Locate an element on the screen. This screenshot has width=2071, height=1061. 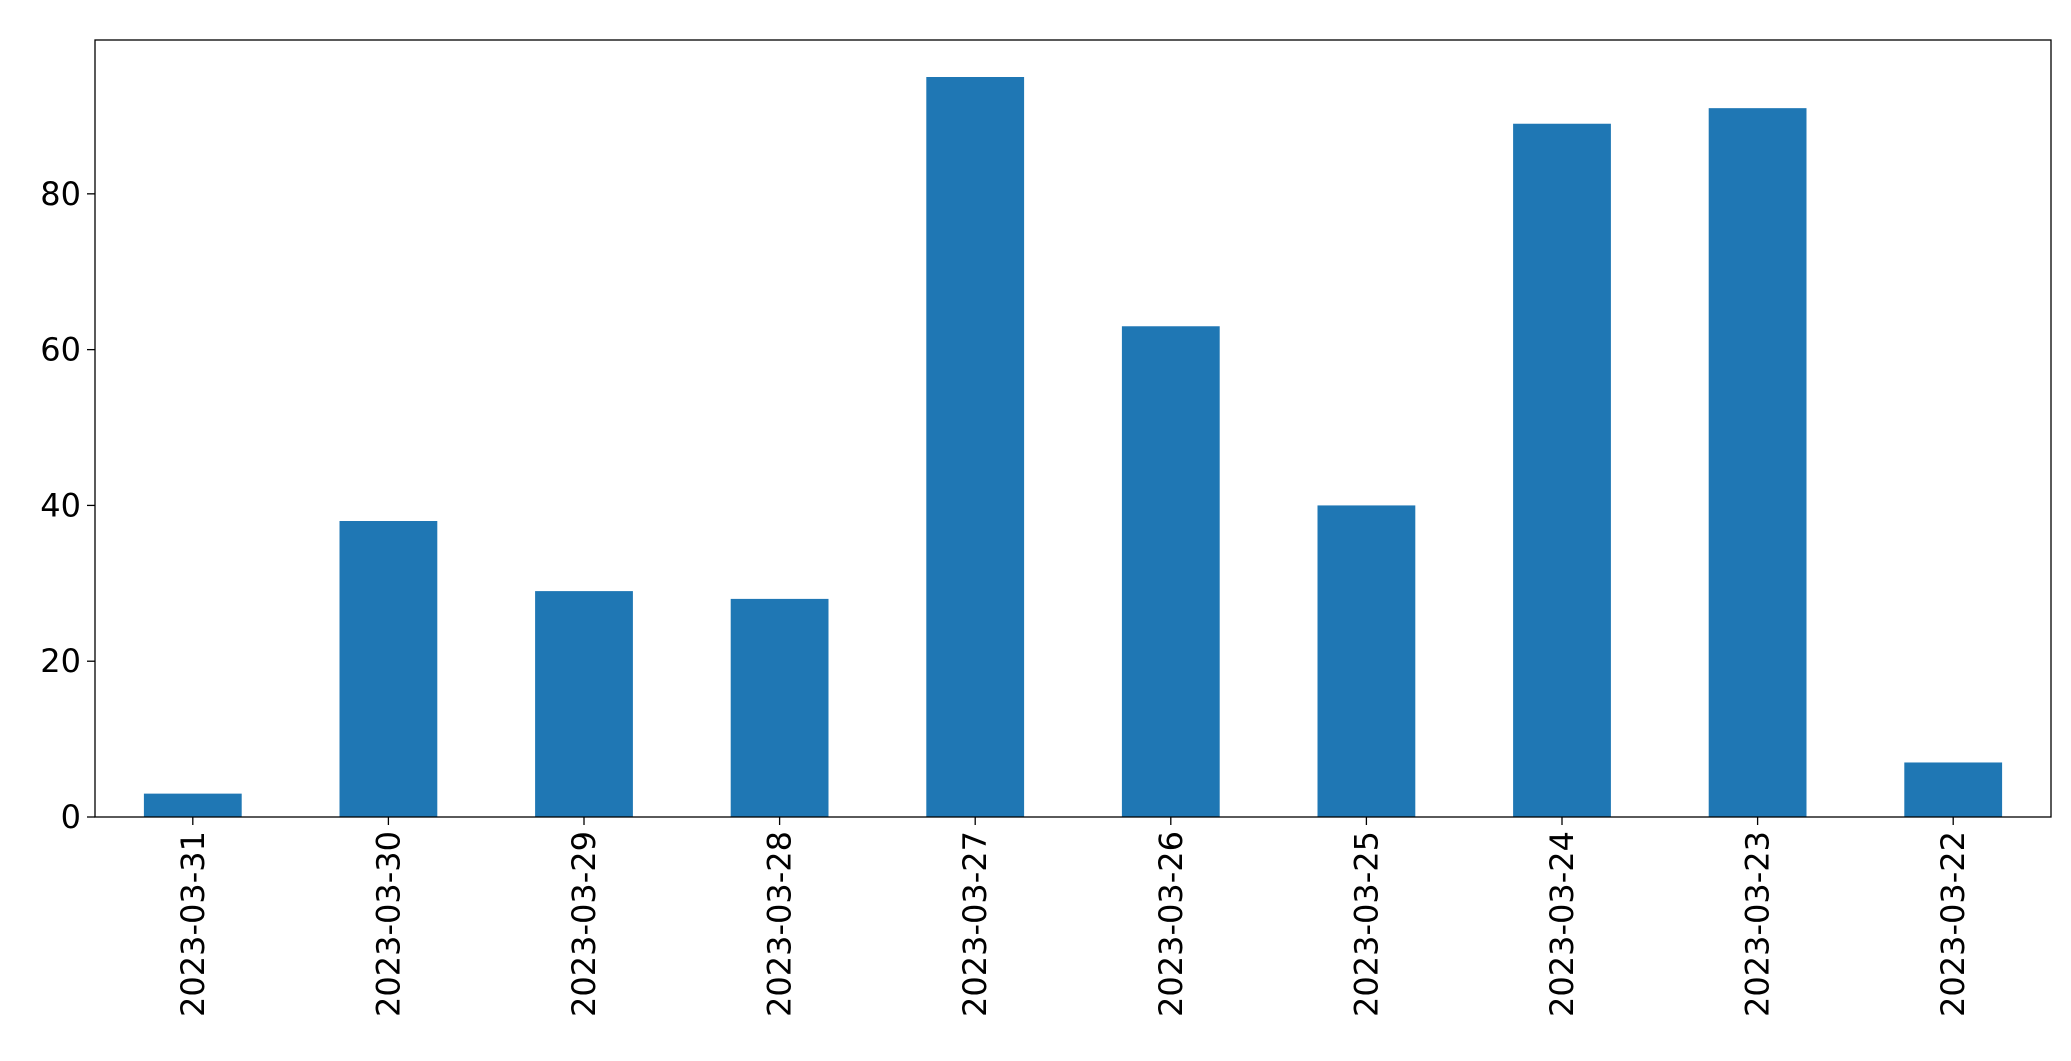
x-tick-label: 2023-03-28 is located at coordinates (780, 924).